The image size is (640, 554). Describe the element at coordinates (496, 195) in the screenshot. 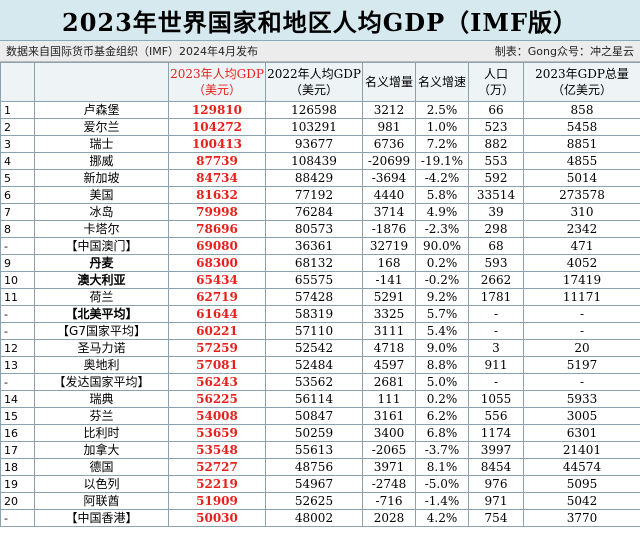

I see `population-cell: 33514` at that location.